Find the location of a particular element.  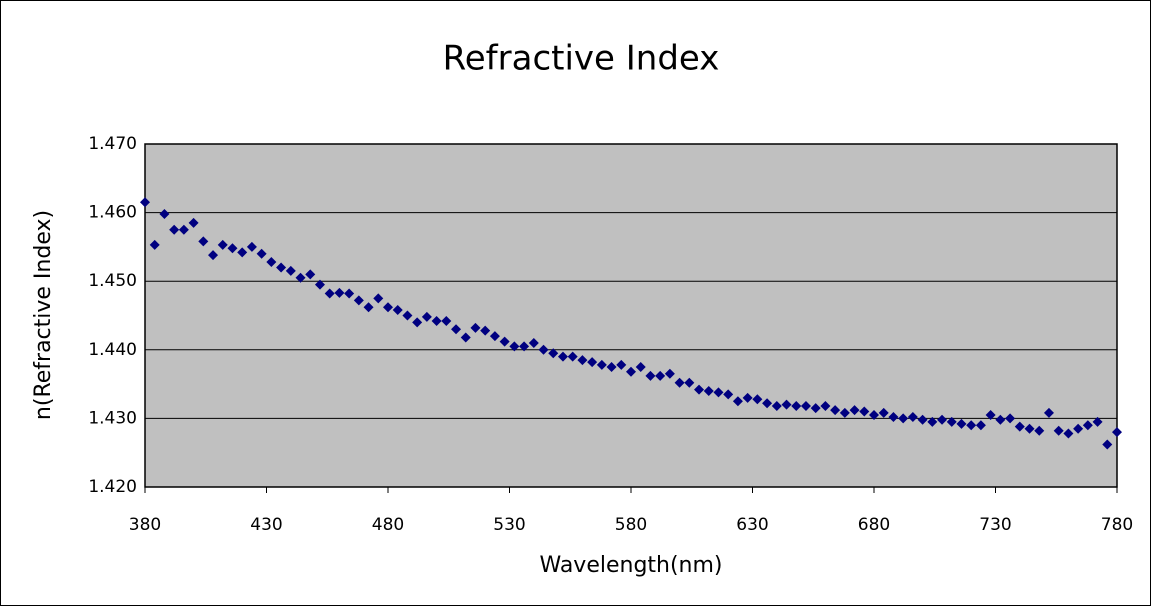

x-tick-label: 780 is located at coordinates (1117, 525).